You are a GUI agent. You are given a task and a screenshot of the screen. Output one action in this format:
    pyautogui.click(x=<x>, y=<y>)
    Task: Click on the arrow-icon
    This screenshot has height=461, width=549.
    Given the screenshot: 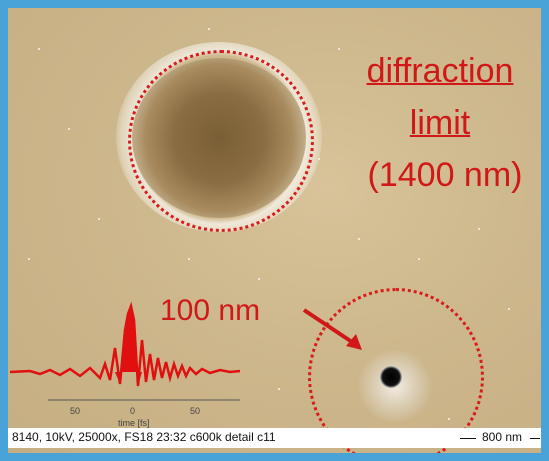 What is the action you would take?
    pyautogui.click(x=332, y=329)
    